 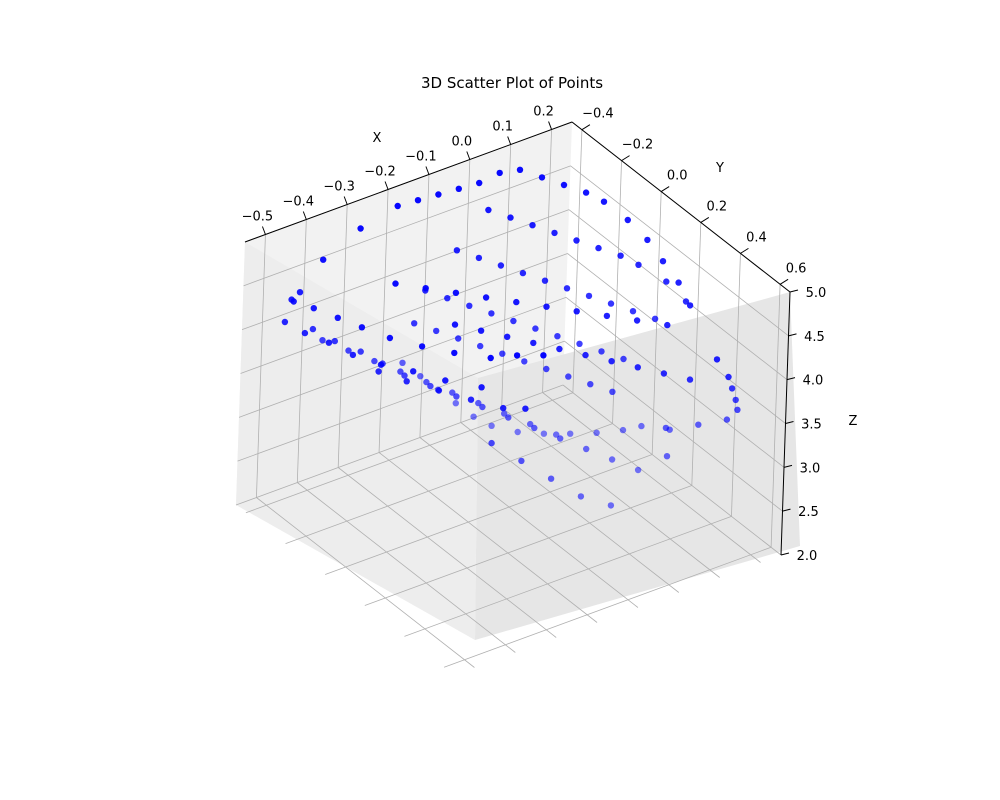 I want to click on z-tick-label: 5.0, so click(x=816, y=293).